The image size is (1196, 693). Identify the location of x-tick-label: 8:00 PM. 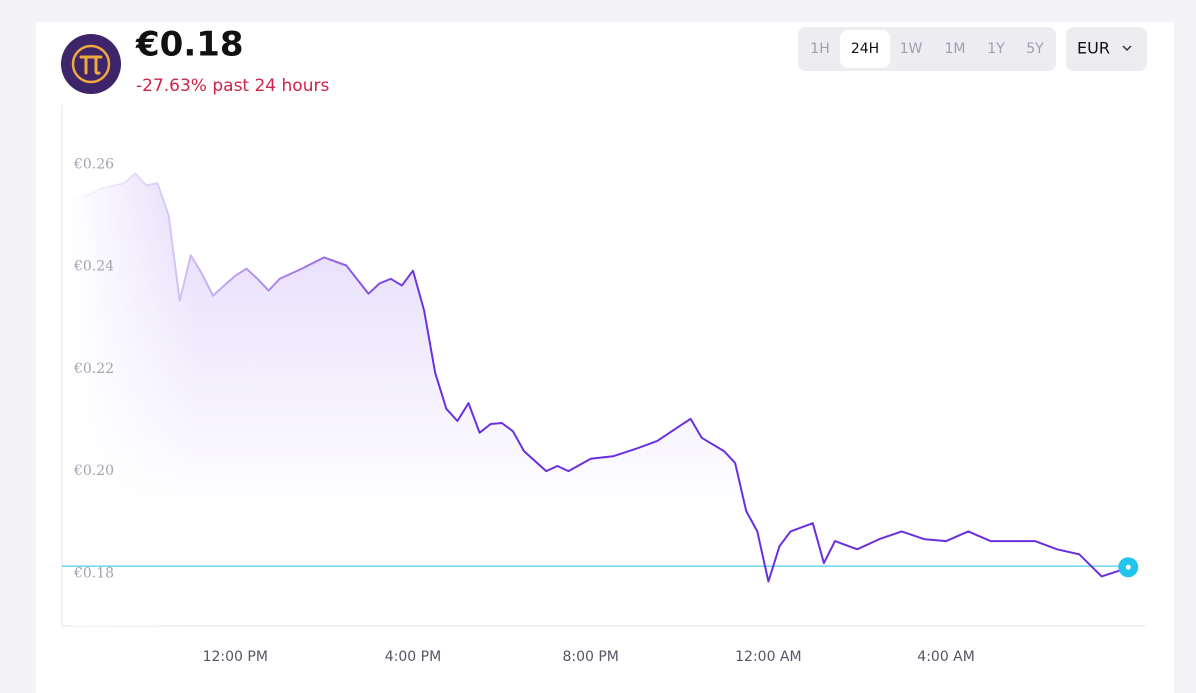
(590, 657).